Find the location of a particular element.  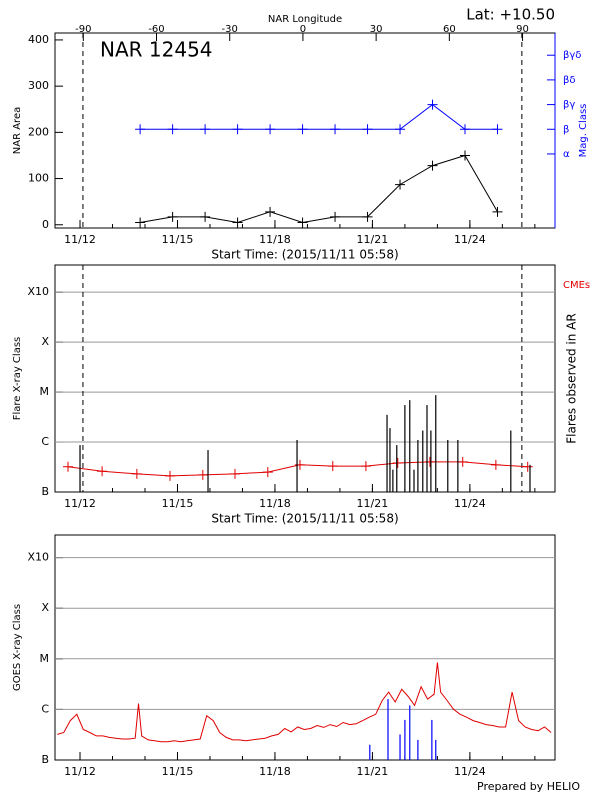

x2-tick-label: 30 is located at coordinates (376, 29).